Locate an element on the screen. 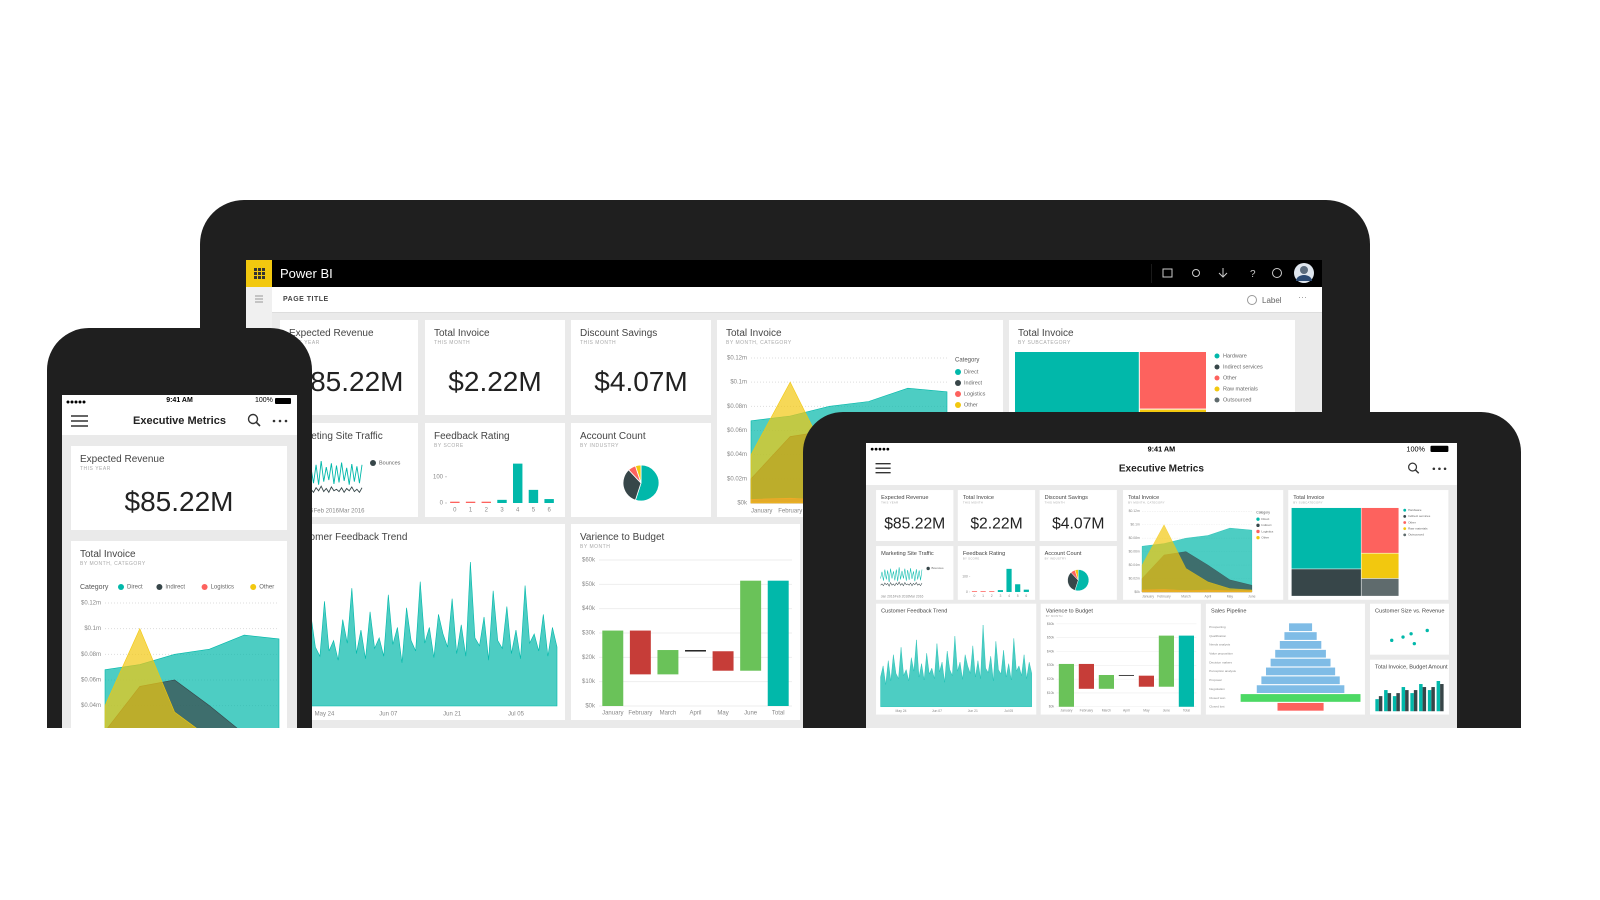 Image resolution: width=1600 pixels, height=900 pixels. y-tick-label: $0.12m is located at coordinates (1134, 511).